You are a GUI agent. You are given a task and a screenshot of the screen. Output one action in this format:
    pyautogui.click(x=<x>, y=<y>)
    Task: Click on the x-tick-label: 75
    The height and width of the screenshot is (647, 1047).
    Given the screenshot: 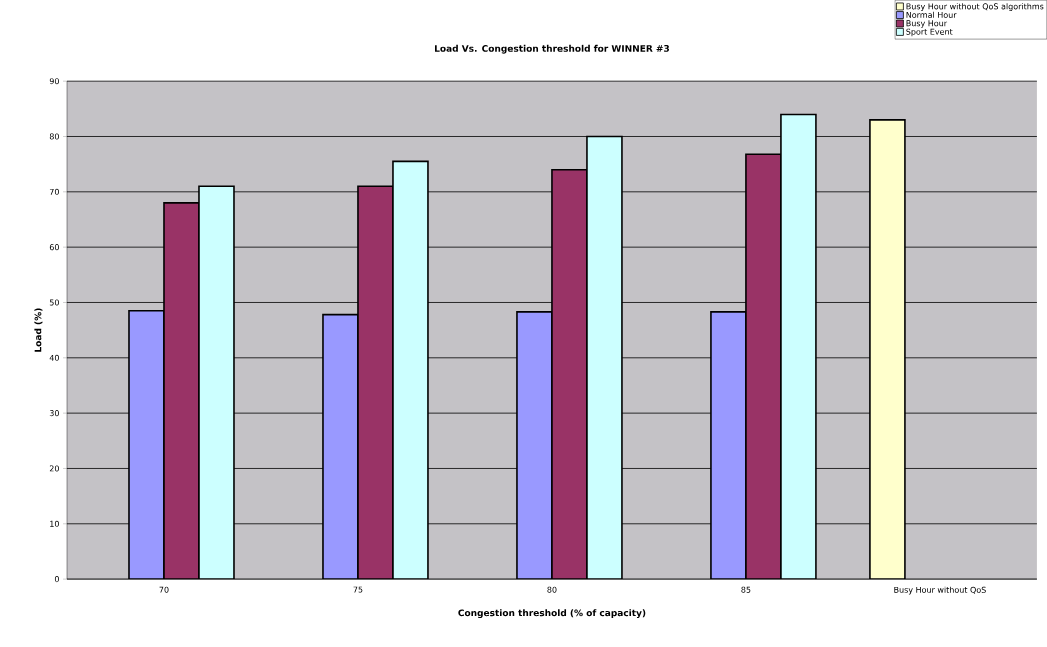 What is the action you would take?
    pyautogui.click(x=358, y=589)
    